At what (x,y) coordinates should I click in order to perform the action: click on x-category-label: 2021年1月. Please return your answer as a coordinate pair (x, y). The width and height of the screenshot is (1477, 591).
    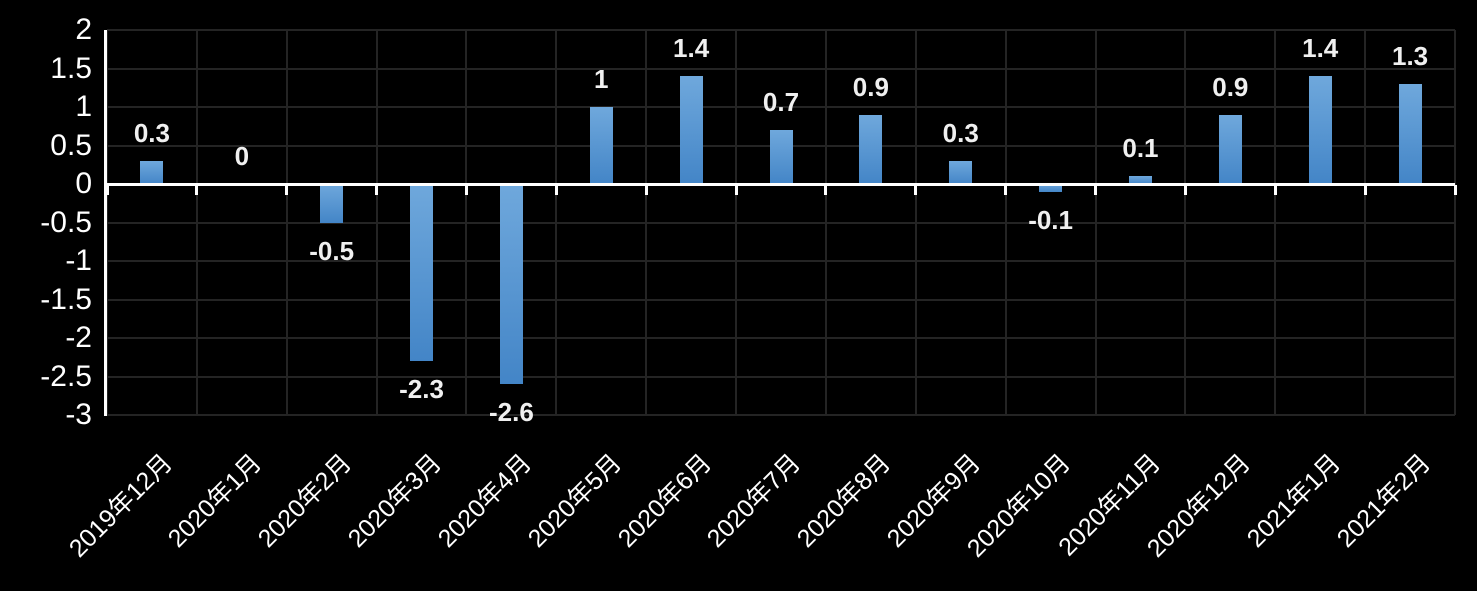
    Looking at the image, I should click on (1293, 501).